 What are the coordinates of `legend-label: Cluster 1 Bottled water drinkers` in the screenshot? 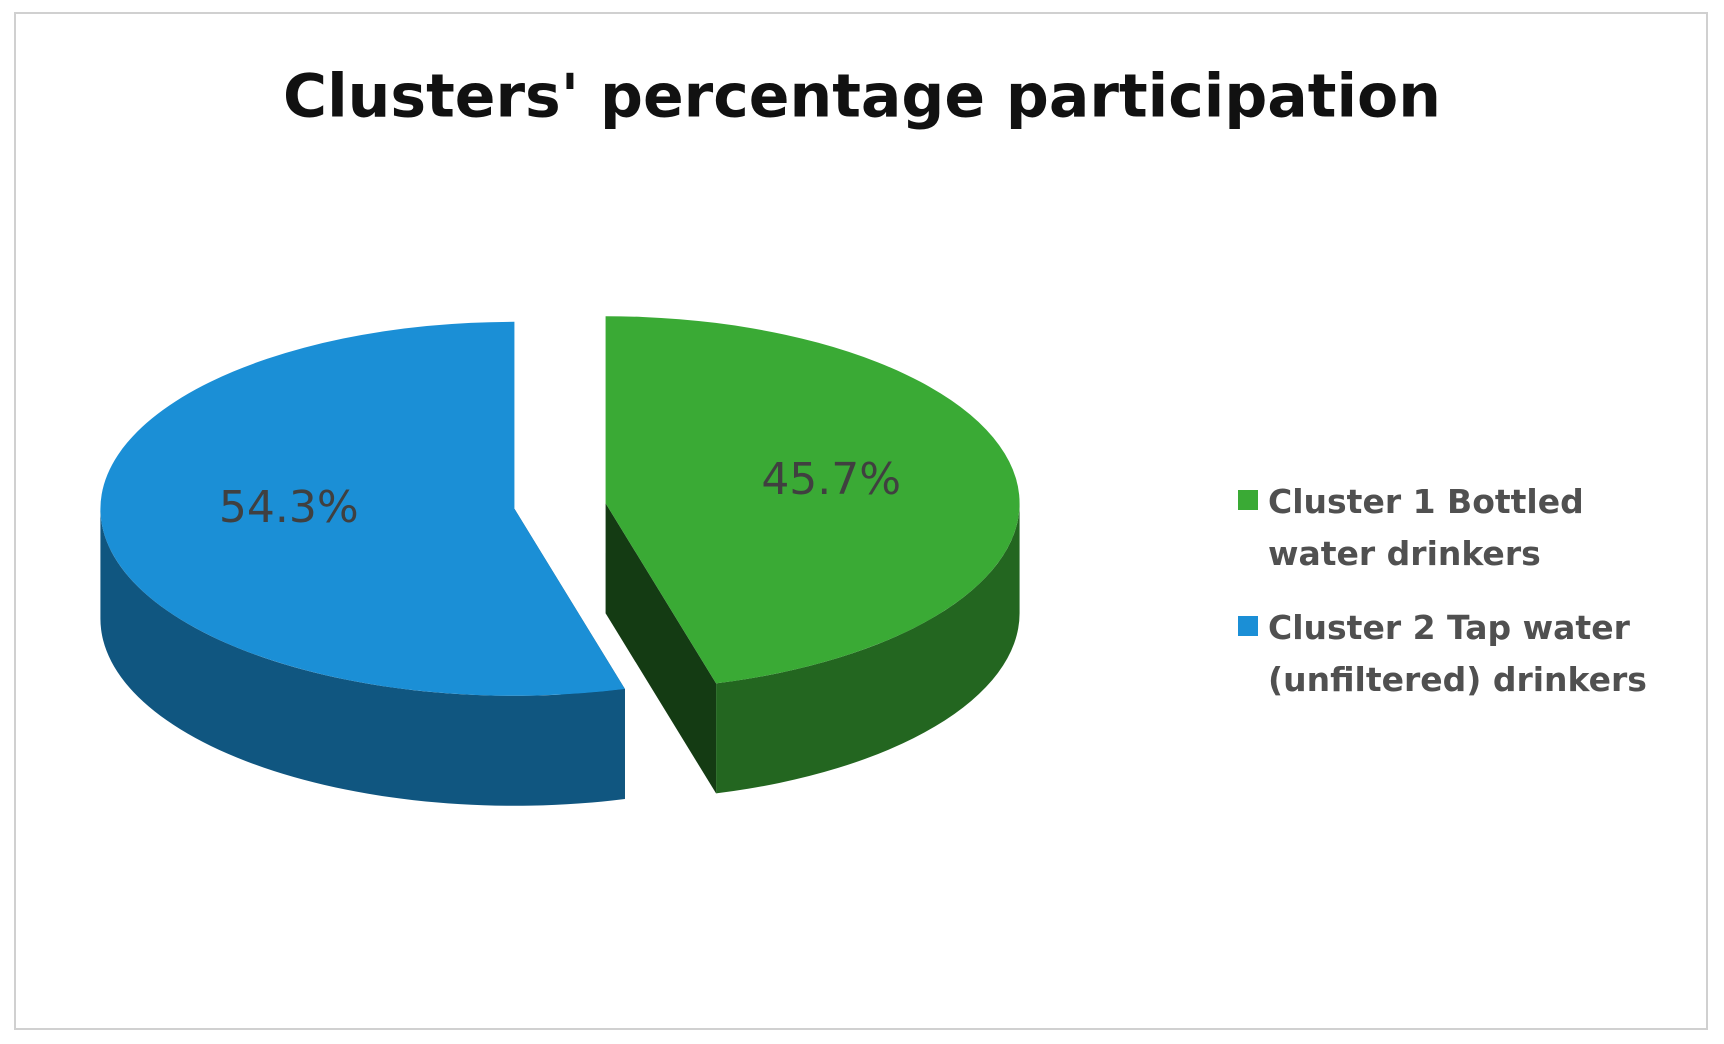 It's located at (1426, 527).